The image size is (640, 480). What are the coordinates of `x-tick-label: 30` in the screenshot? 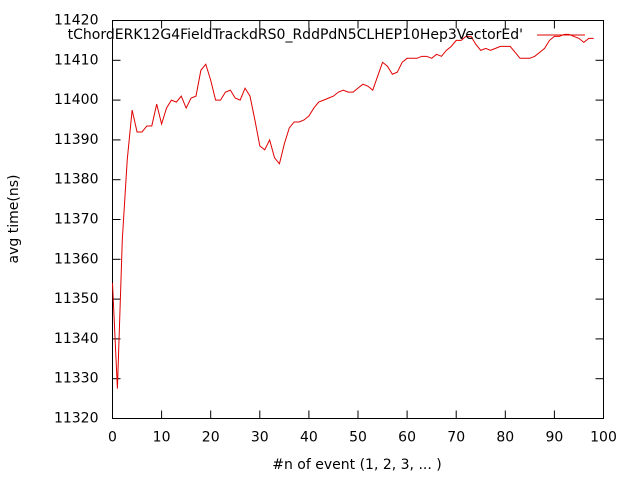 It's located at (260, 438).